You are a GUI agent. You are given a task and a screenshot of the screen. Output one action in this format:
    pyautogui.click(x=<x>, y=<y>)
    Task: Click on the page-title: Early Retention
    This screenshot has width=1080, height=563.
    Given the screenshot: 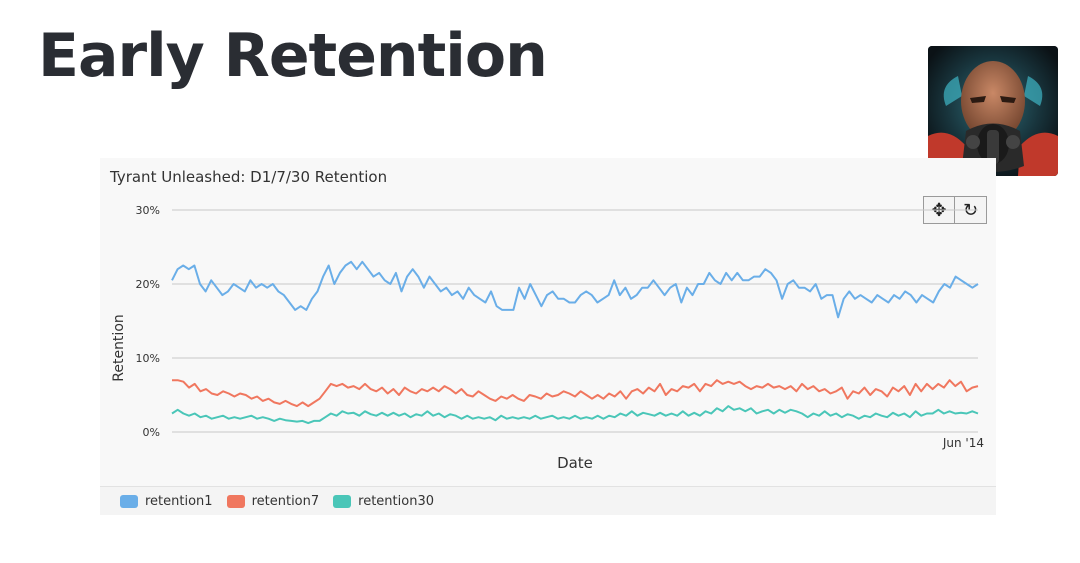 What is the action you would take?
    pyautogui.click(x=293, y=56)
    